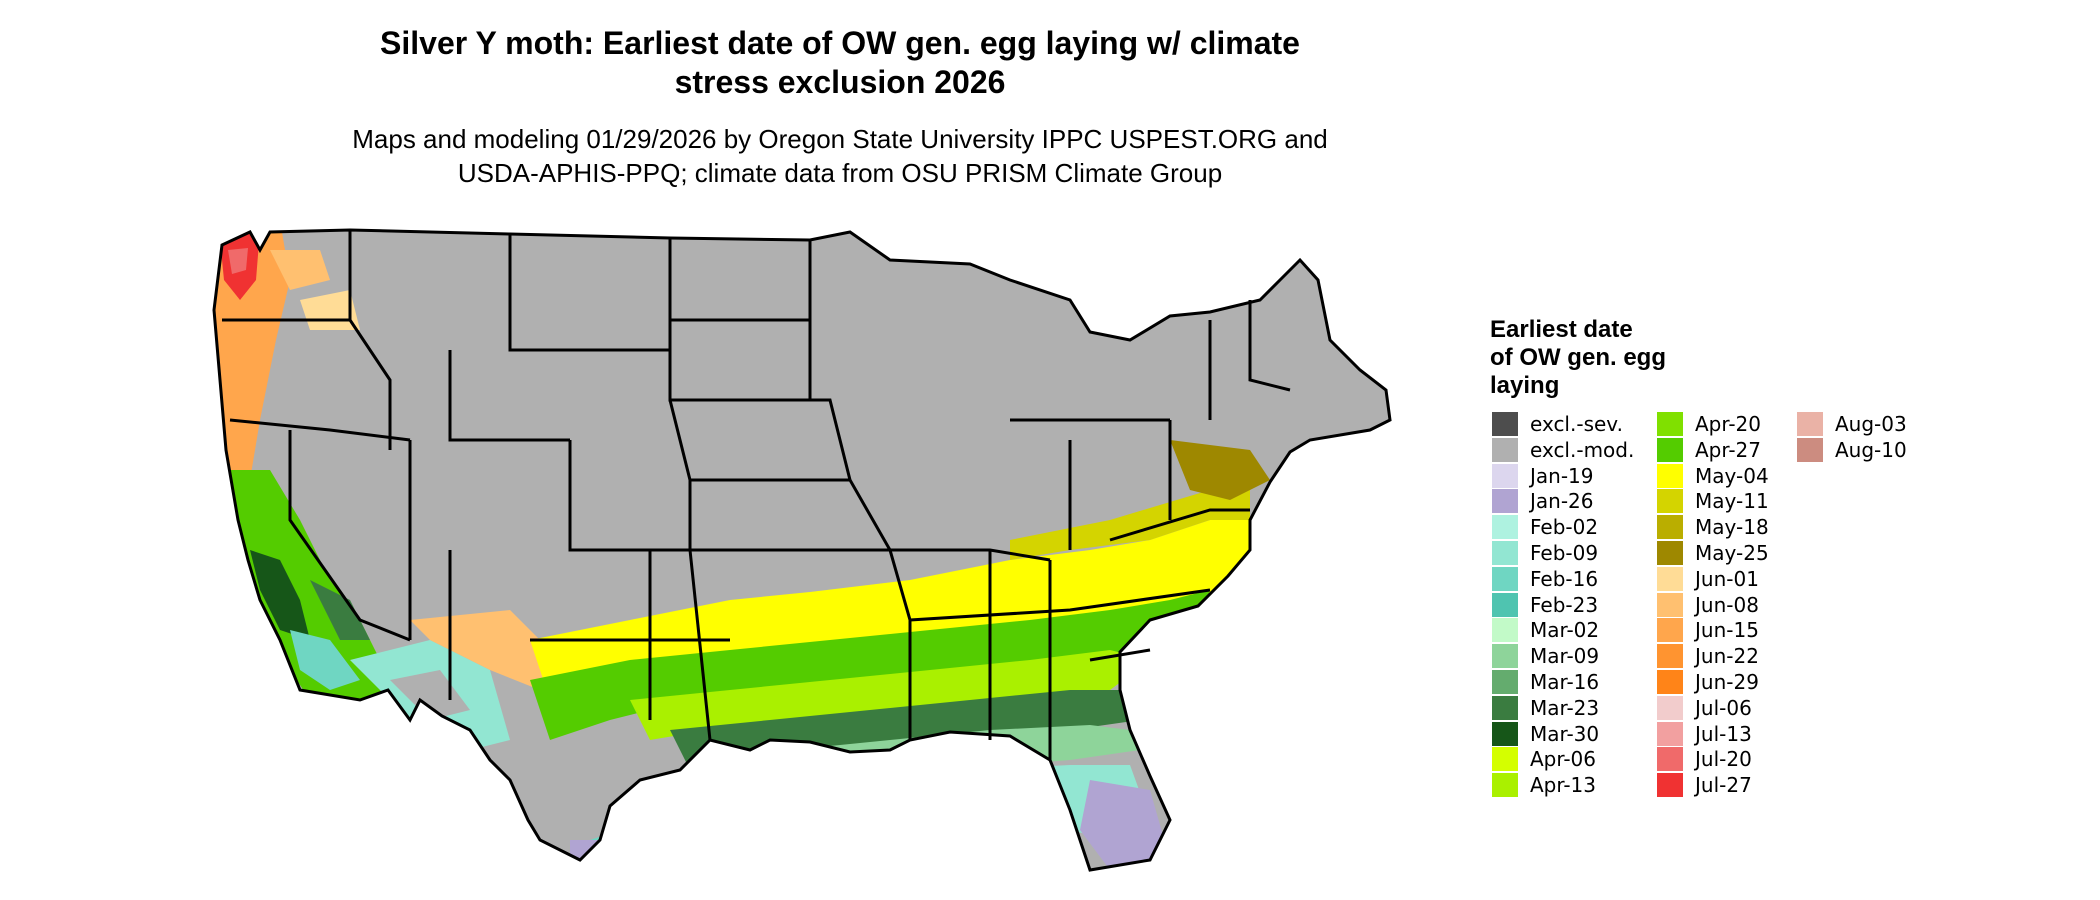 The image size is (2100, 900). I want to click on legend-label: May-11, so click(1732, 501).